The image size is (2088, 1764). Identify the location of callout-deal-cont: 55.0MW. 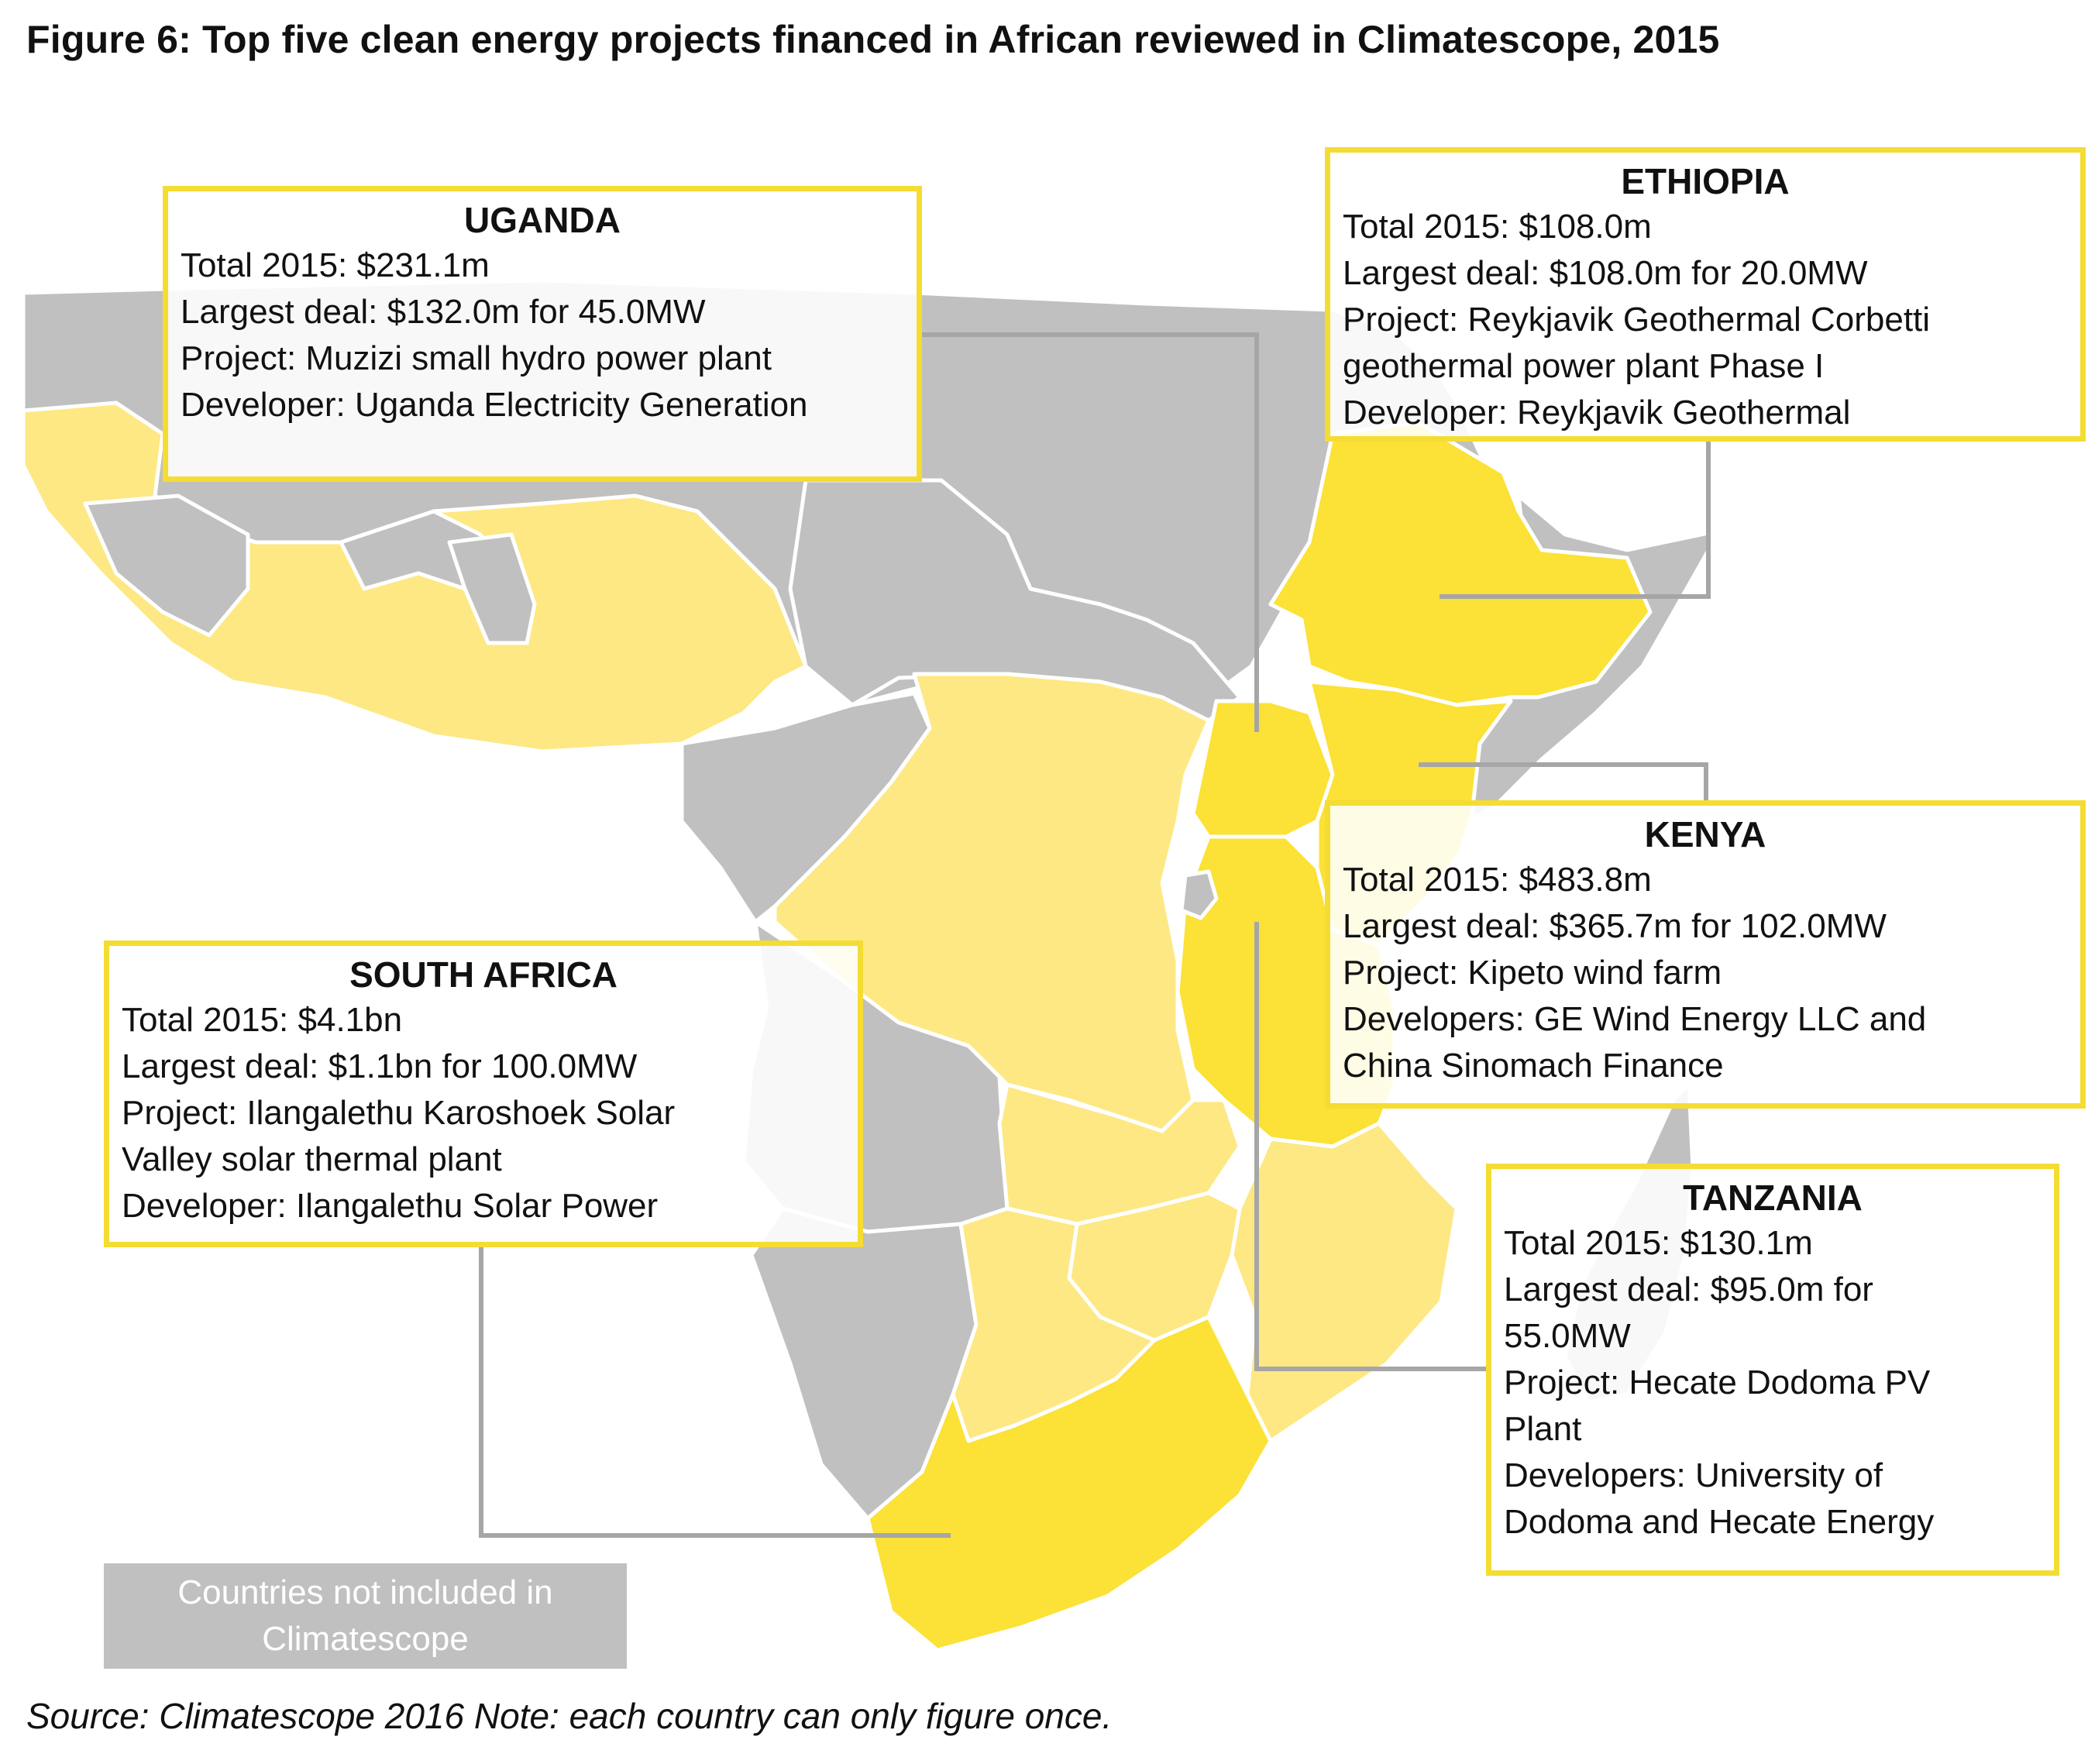
(1567, 1336).